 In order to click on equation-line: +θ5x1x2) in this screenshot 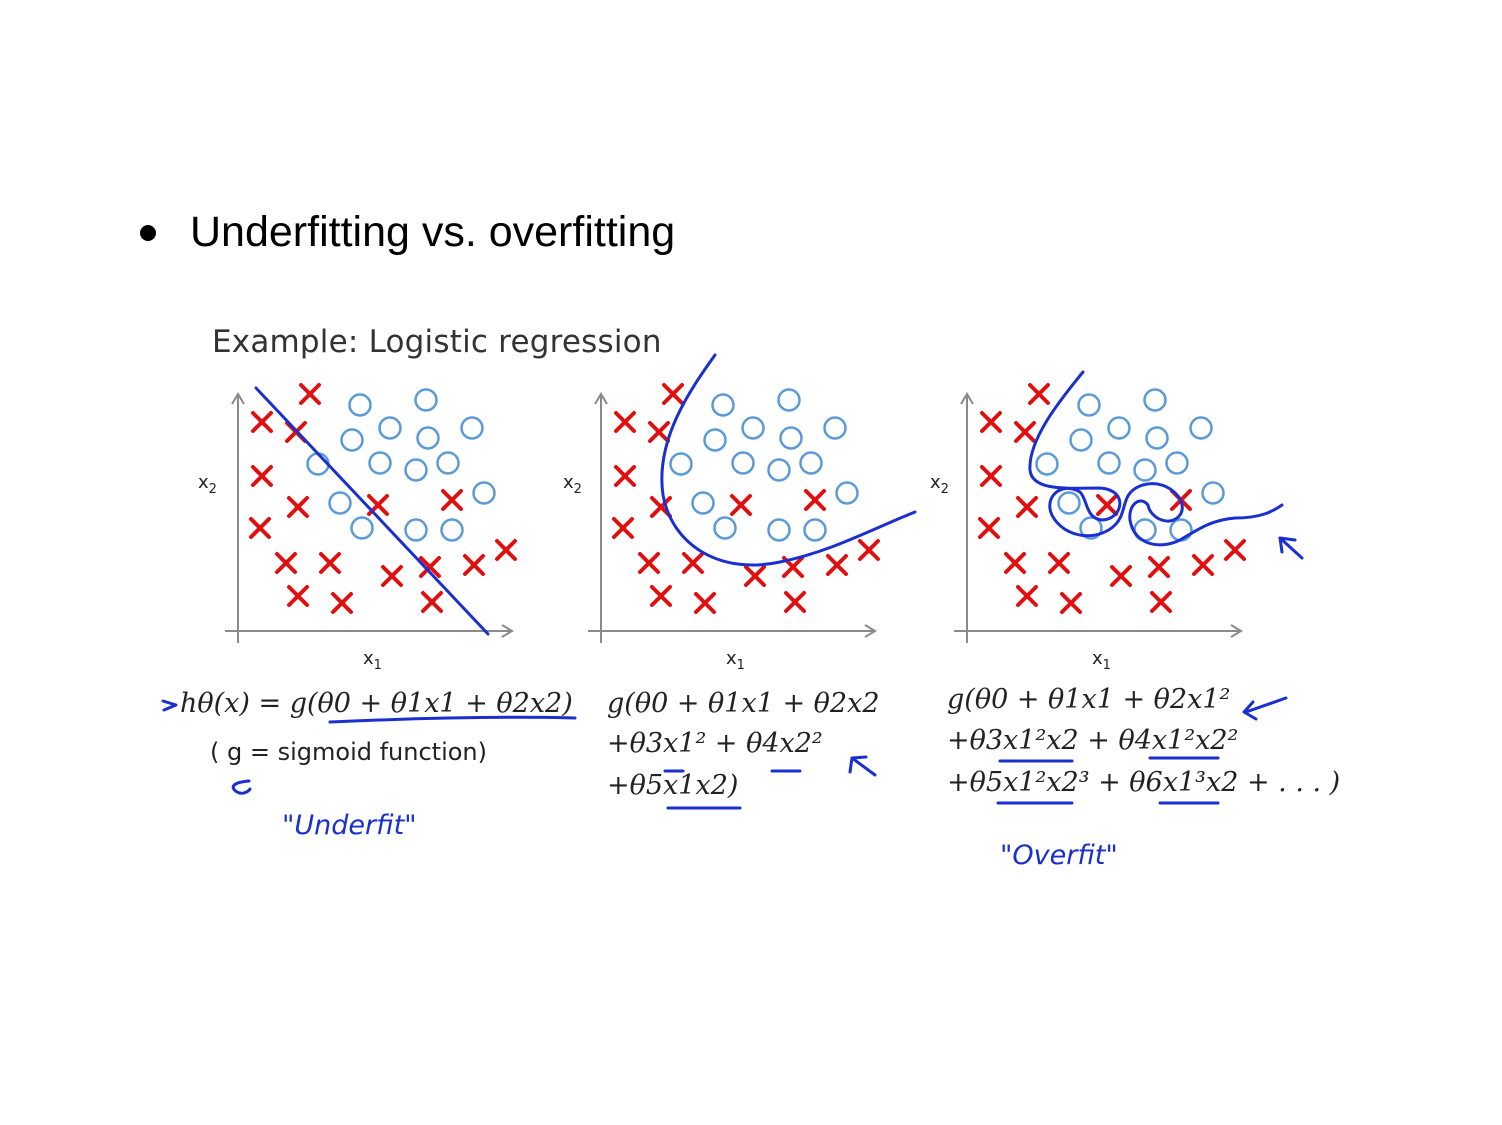, I will do `click(672, 785)`.